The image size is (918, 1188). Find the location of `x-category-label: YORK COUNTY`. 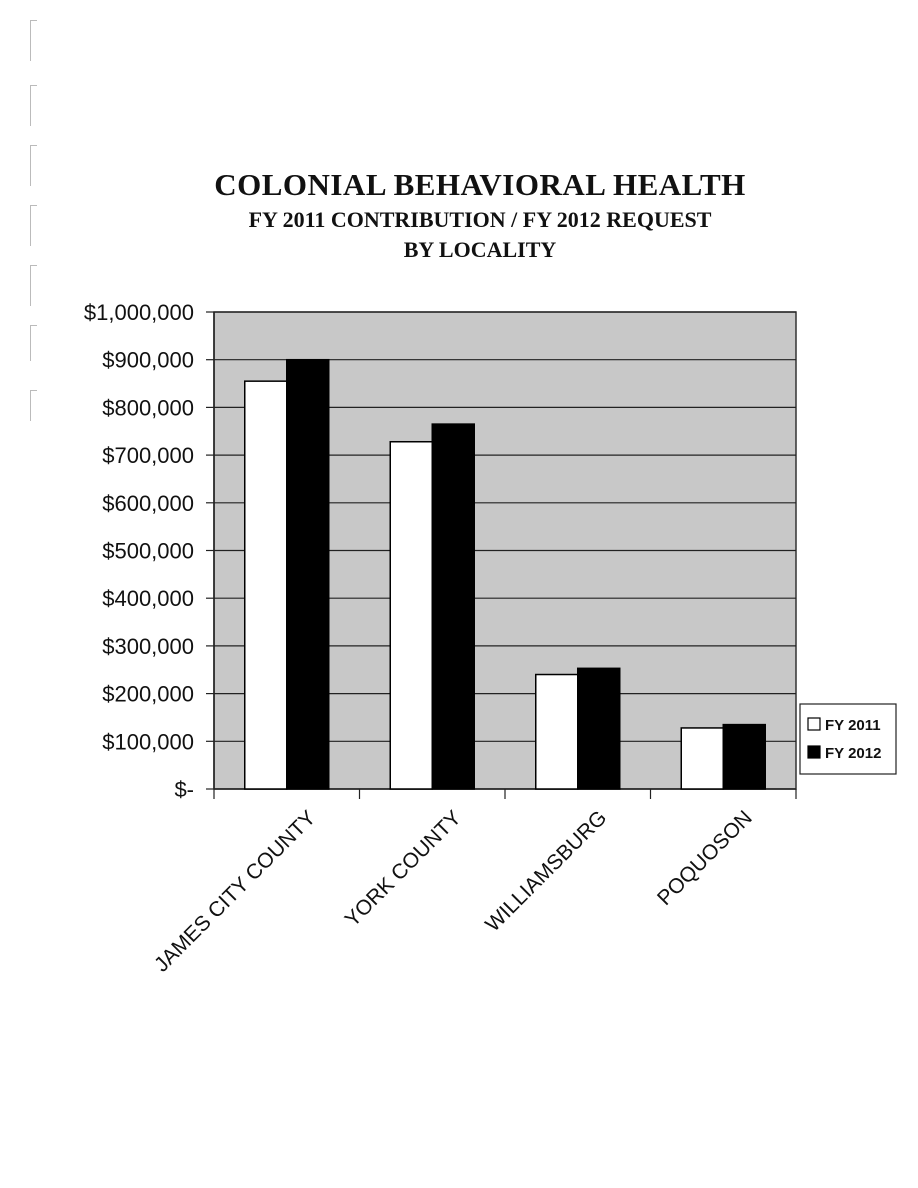

x-category-label: YORK COUNTY is located at coordinates (403, 868).